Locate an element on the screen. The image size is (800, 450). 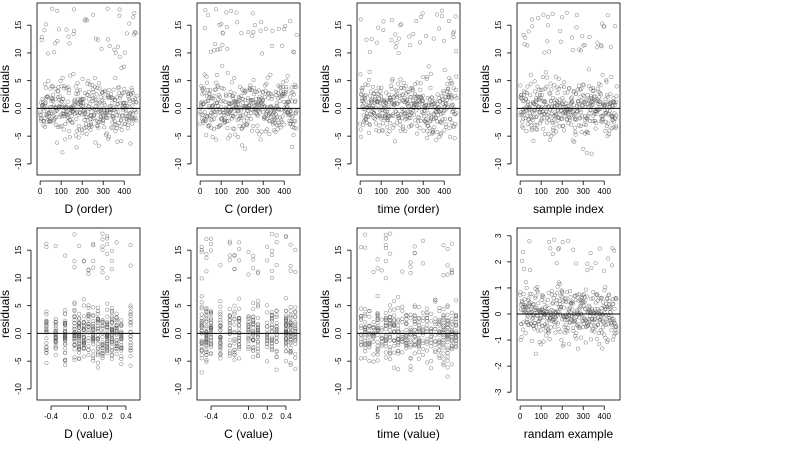
y-tick-label: 10 is located at coordinates (498, 52).